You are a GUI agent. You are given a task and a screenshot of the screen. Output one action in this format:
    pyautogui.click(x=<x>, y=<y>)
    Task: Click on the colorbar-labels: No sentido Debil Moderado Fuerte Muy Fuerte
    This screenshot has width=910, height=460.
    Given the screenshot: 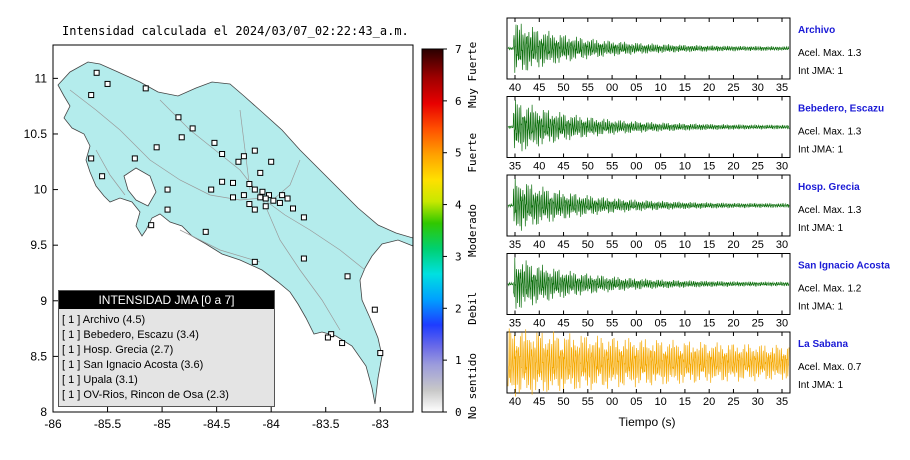 What is the action you would take?
    pyautogui.click(x=472, y=230)
    